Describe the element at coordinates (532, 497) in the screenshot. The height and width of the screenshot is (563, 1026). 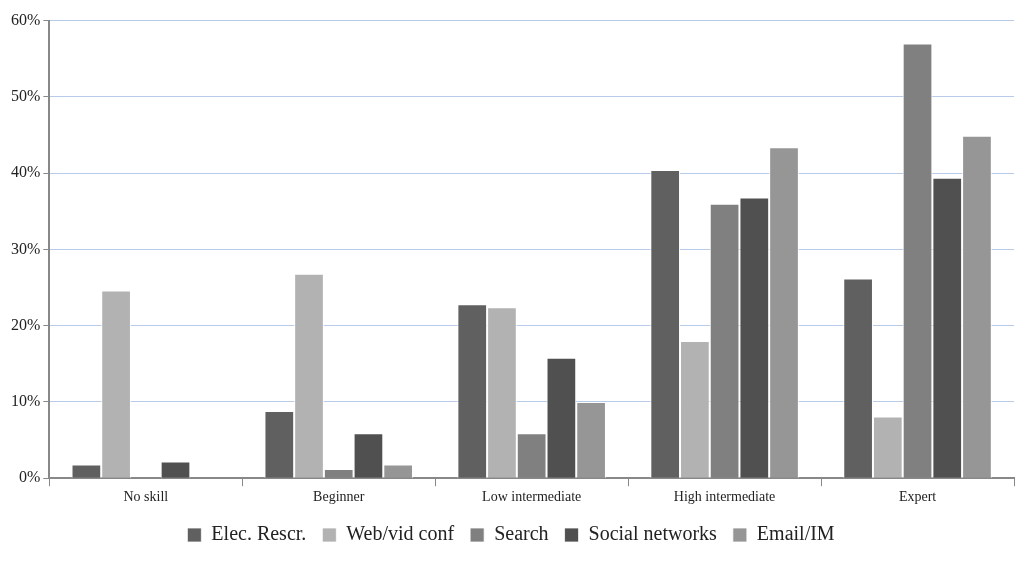
I see `x-tick-label: Low intermediate` at that location.